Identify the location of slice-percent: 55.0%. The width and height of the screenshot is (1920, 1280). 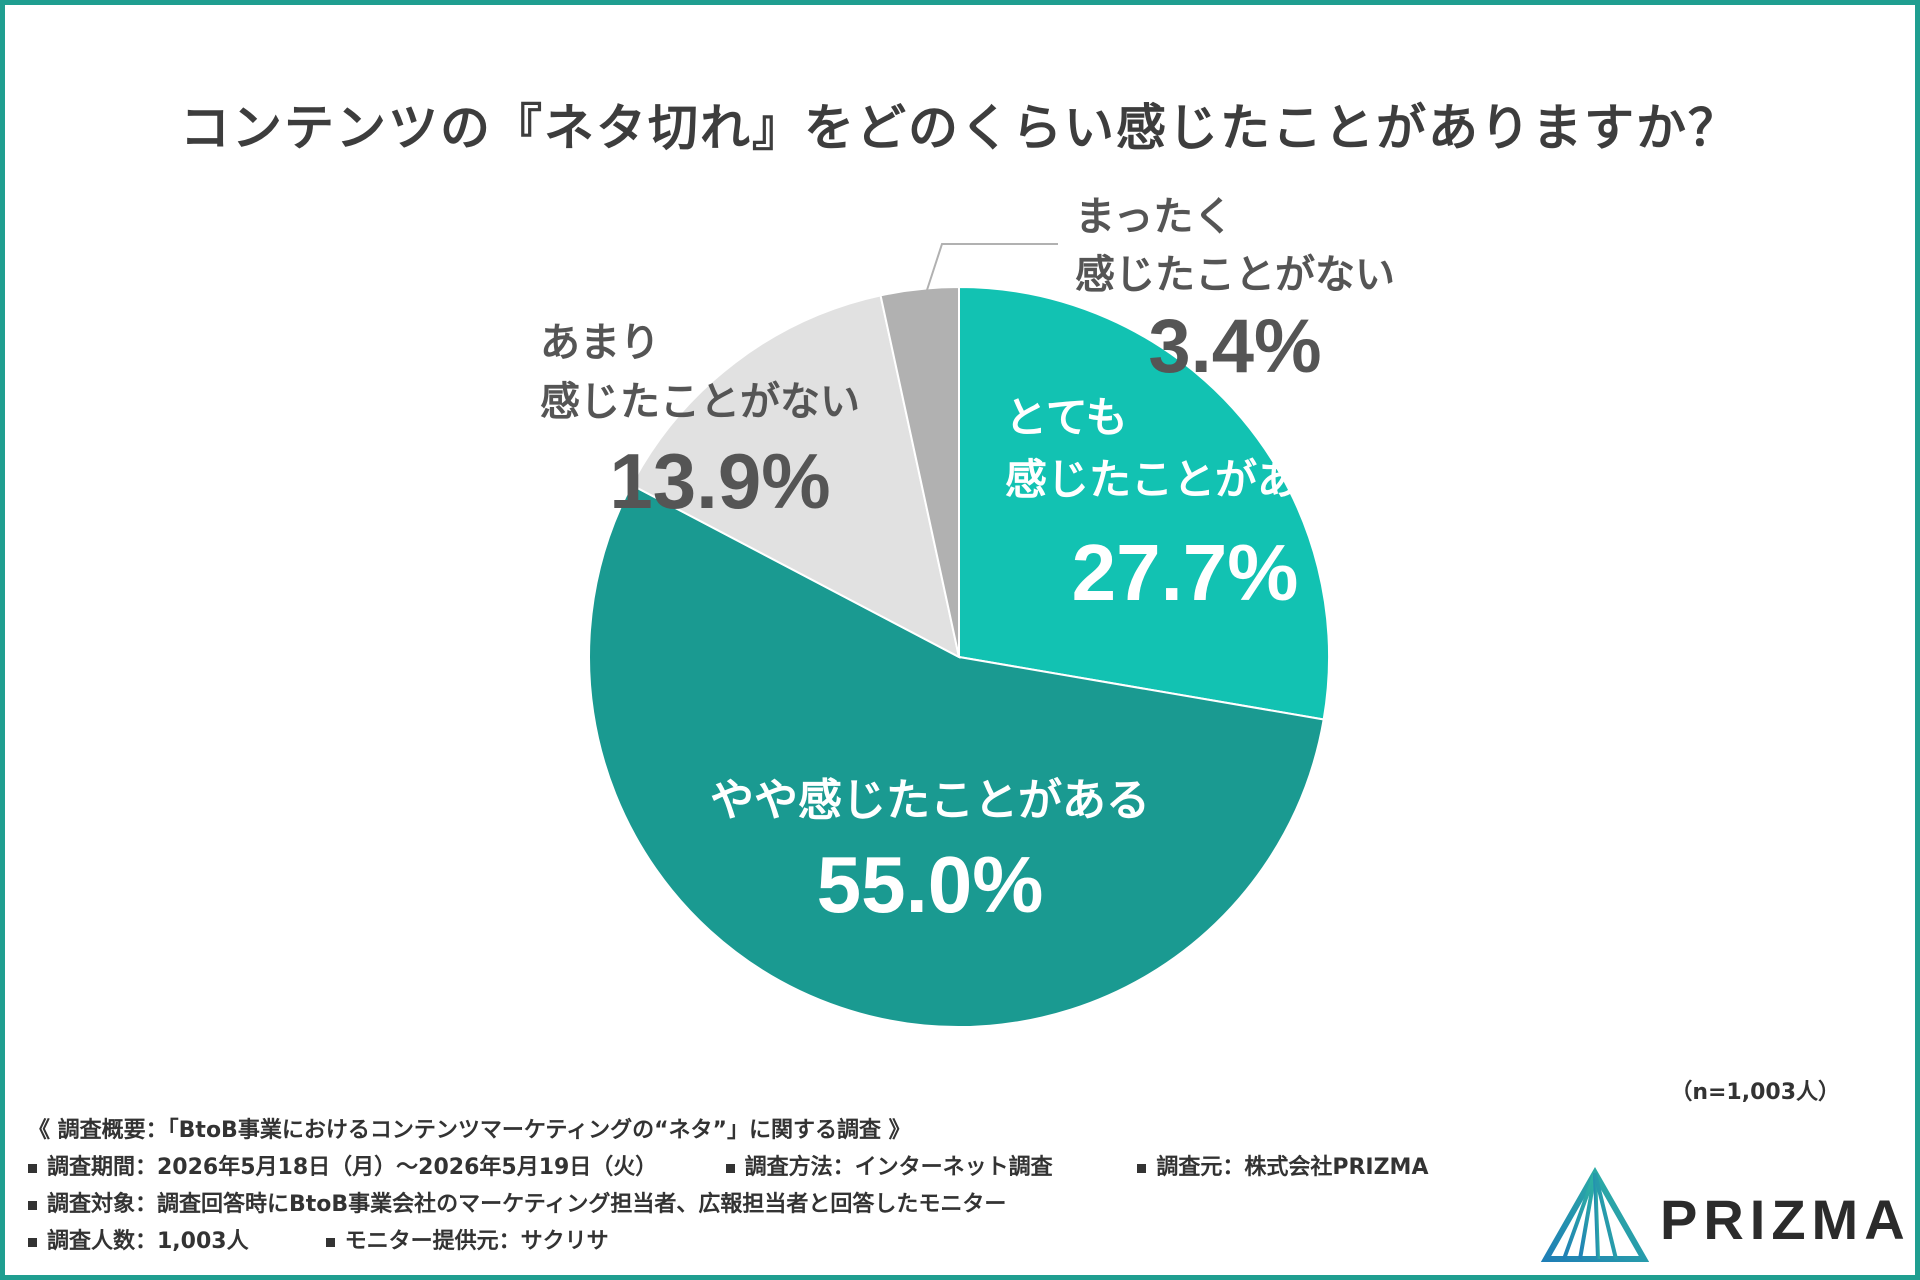
(930, 884).